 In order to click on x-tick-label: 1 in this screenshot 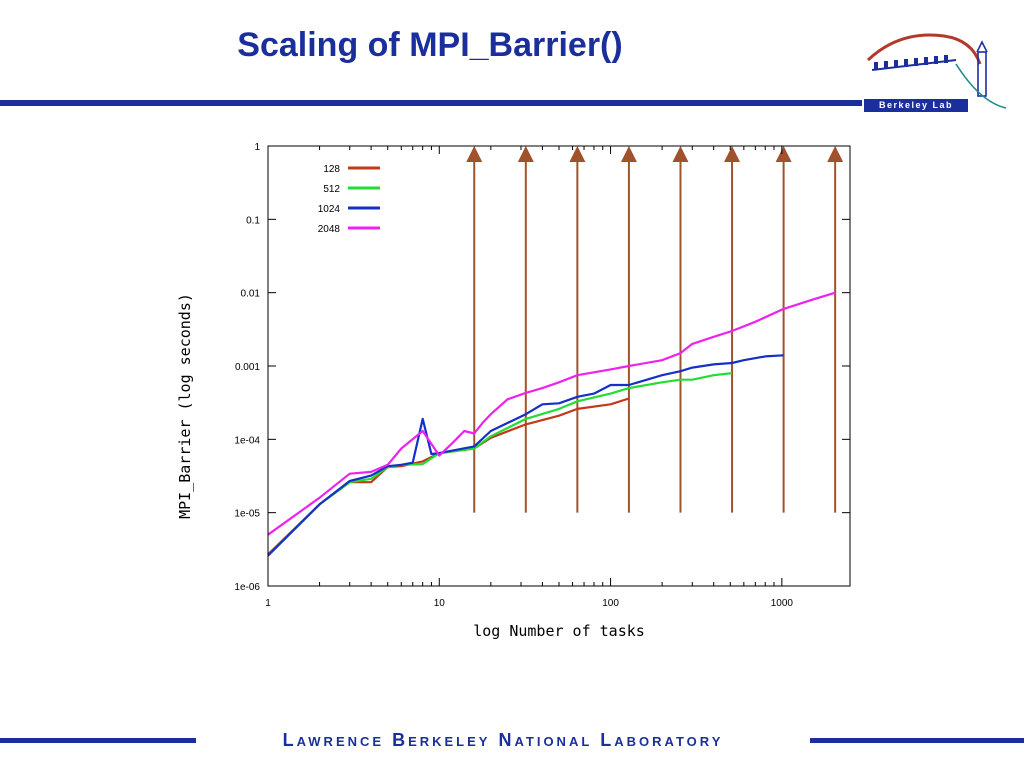, I will do `click(268, 603)`.